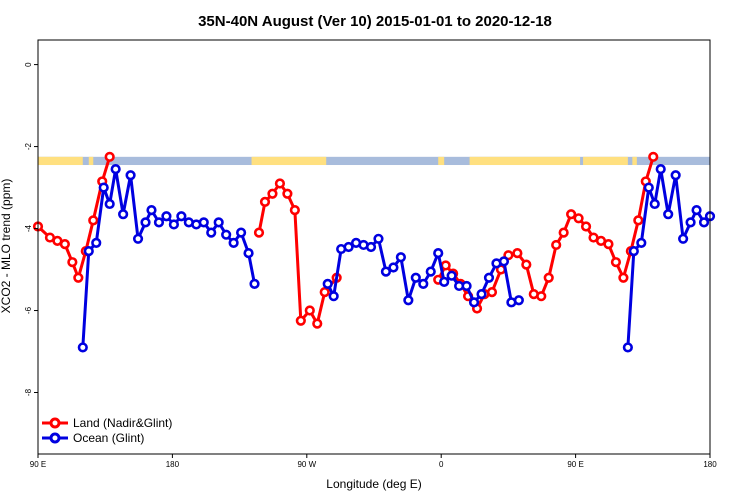  I want to click on legend-label-land: Land (Nadir&Glint), so click(122, 423).